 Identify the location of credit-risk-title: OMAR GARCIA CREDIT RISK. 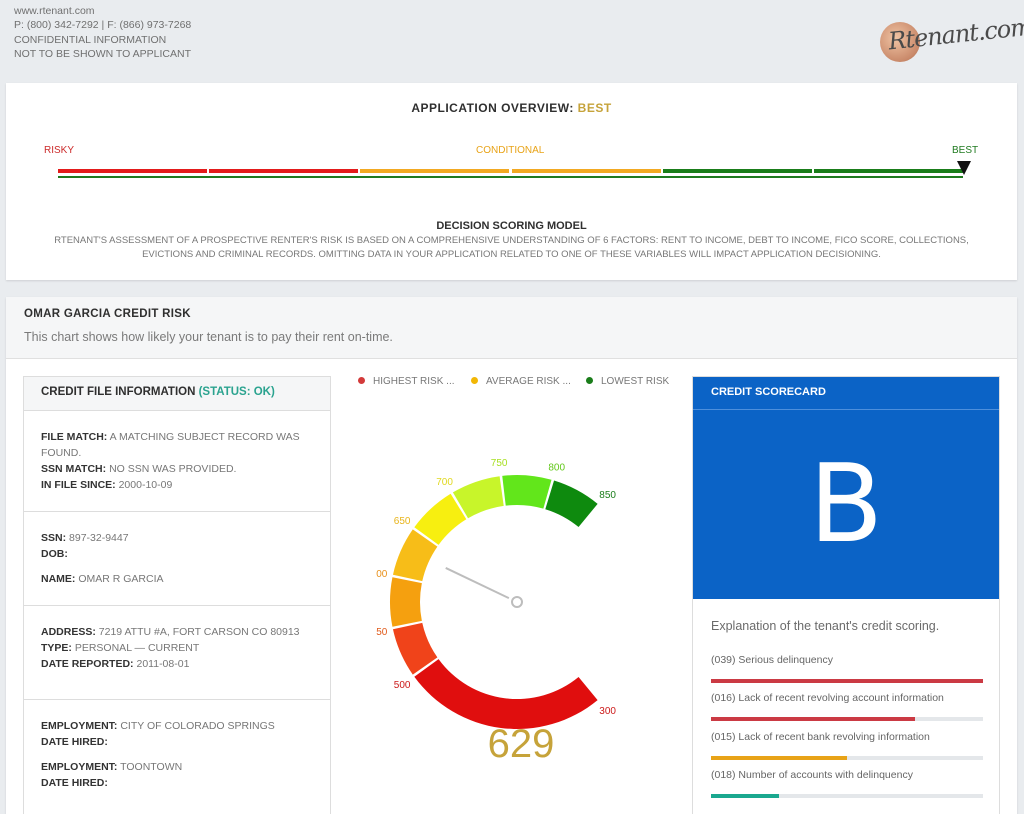
(107, 314).